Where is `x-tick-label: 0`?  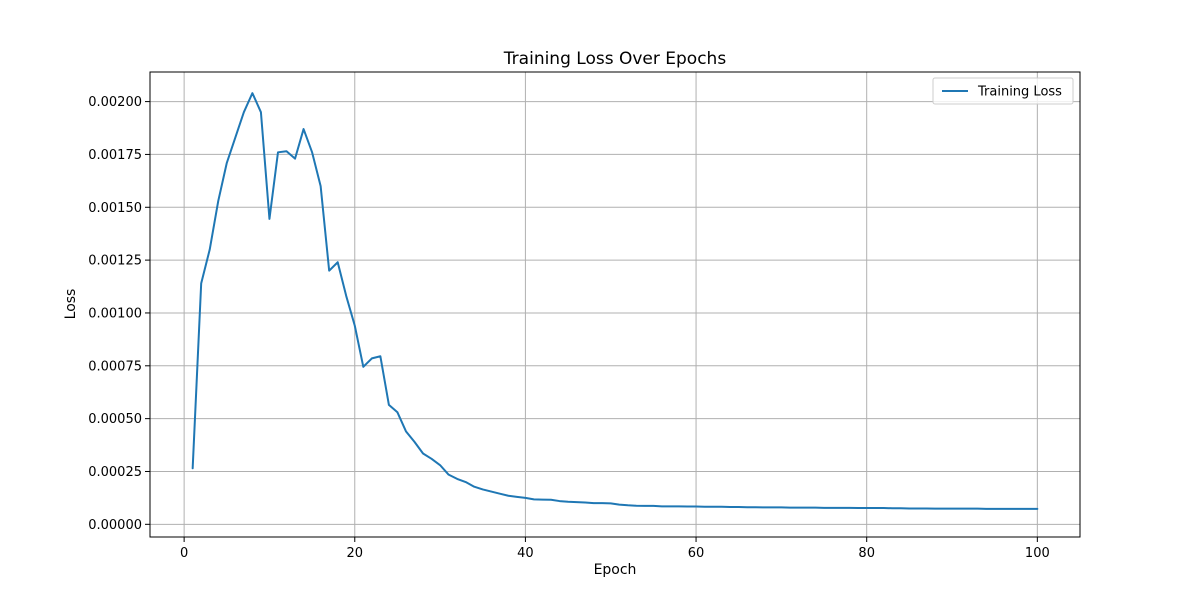 x-tick-label: 0 is located at coordinates (184, 553).